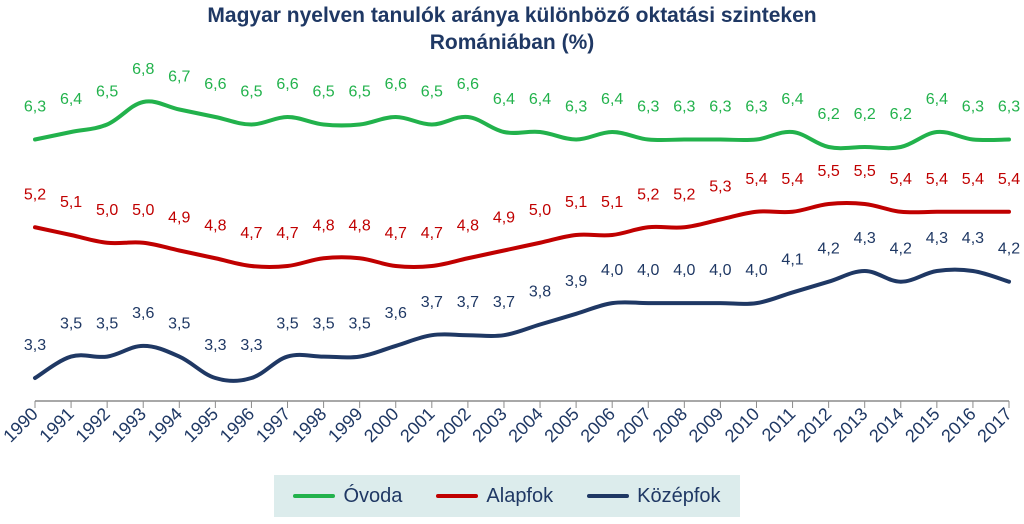  What do you see at coordinates (381, 425) in the screenshot?
I see `x-tick-label: 2000` at bounding box center [381, 425].